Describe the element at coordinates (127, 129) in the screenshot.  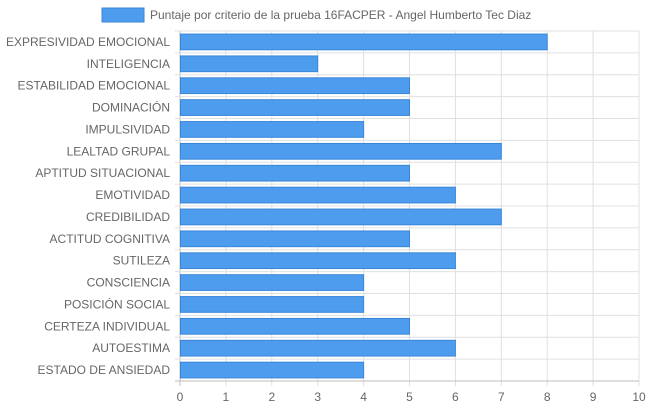
I see `category-label: IMPULSIVIDAD` at that location.